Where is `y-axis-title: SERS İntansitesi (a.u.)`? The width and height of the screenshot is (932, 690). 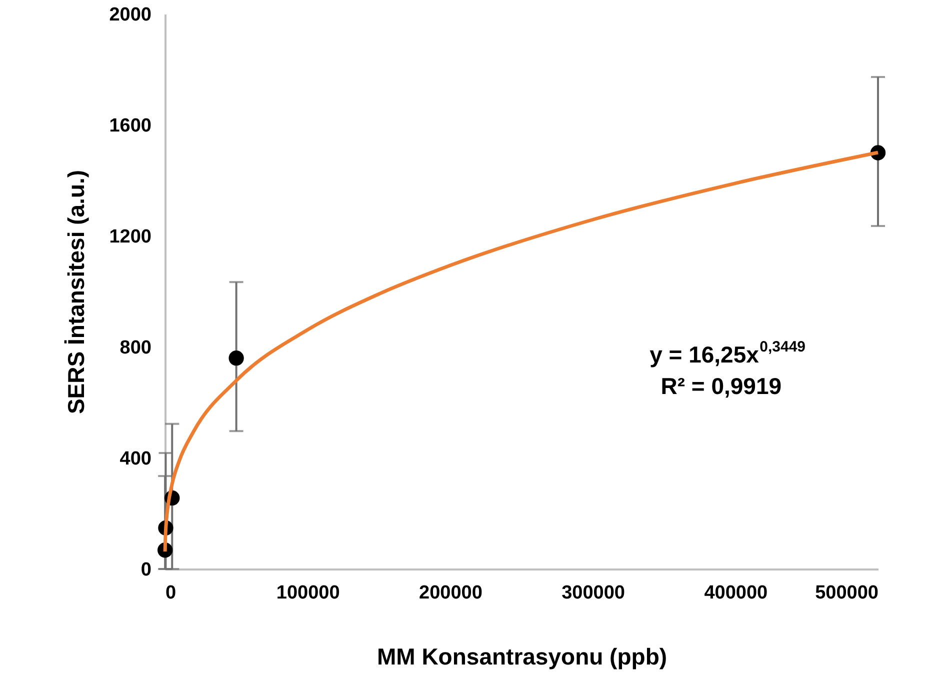 y-axis-title: SERS İntansitesi (a.u.) is located at coordinates (76, 292).